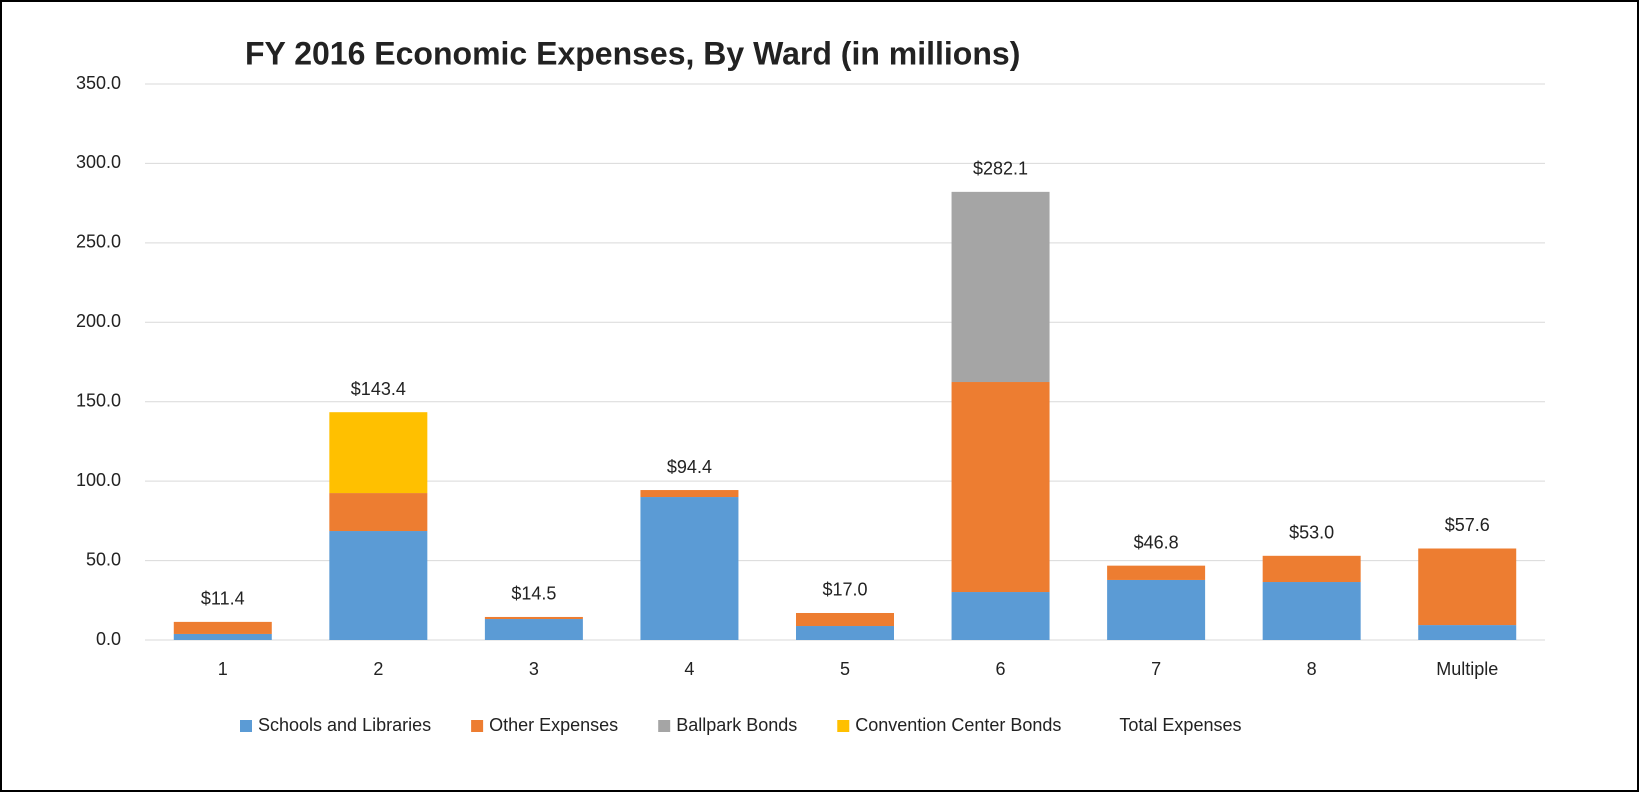  Describe the element at coordinates (736, 725) in the screenshot. I see `legend-label: Ballpark Bonds` at that location.